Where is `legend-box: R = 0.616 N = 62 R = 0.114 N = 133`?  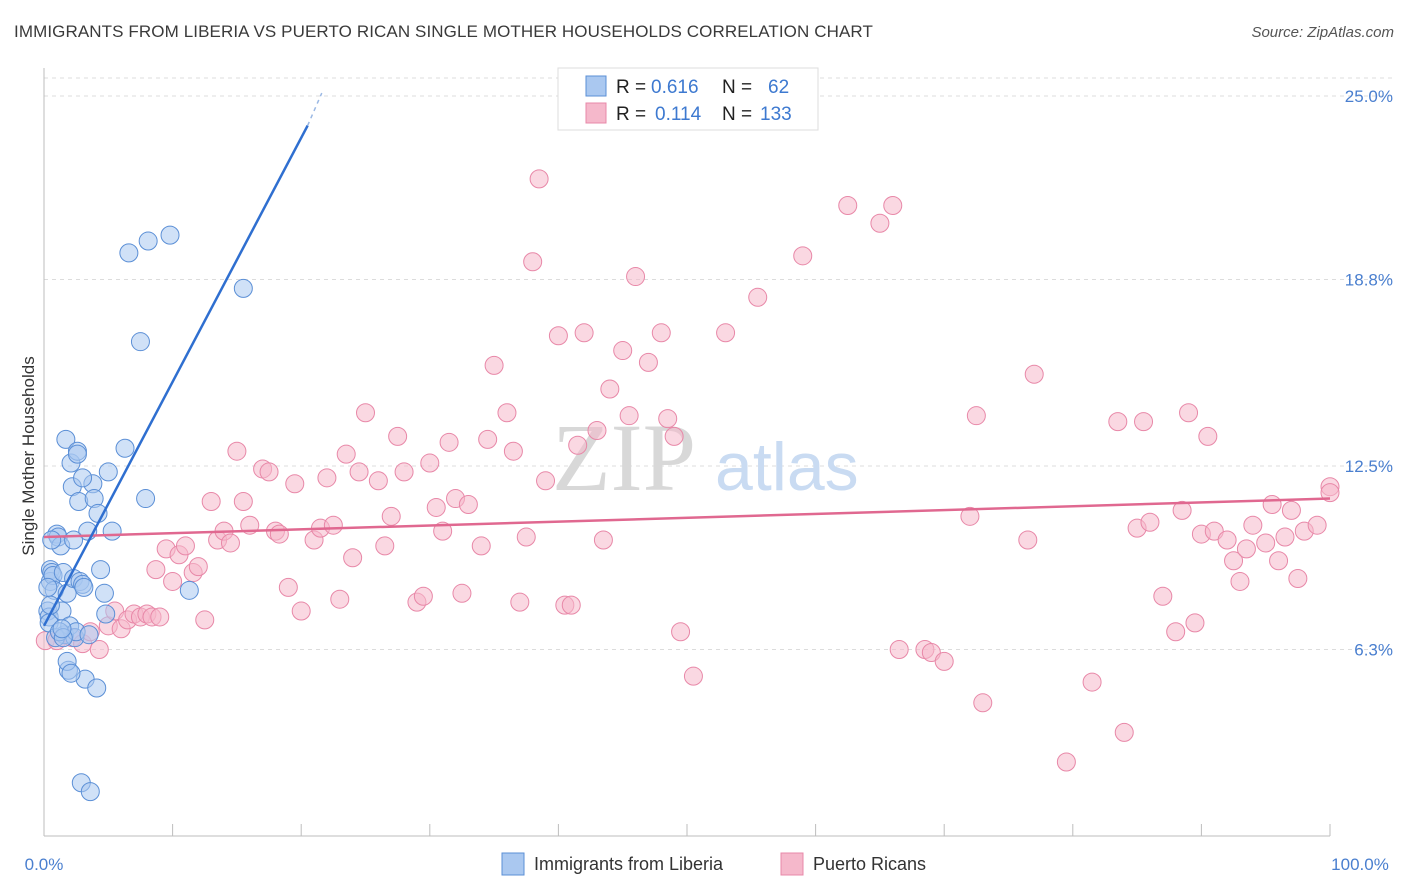 legend-box: R = 0.616 N = 62 R = 0.114 N = 133 is located at coordinates (688, 99).